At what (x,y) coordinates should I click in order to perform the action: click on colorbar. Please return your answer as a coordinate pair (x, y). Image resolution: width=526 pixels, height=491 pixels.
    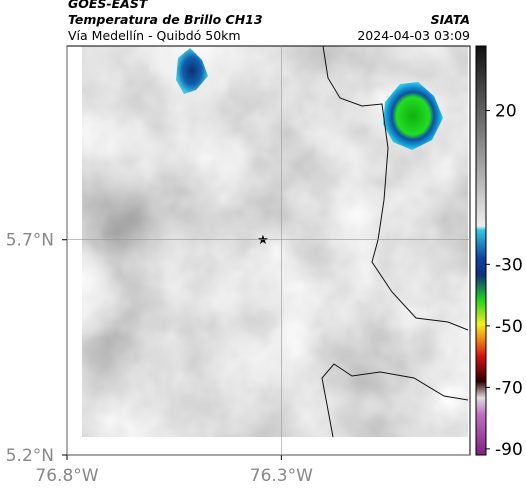
    Looking at the image, I should click on (481, 250).